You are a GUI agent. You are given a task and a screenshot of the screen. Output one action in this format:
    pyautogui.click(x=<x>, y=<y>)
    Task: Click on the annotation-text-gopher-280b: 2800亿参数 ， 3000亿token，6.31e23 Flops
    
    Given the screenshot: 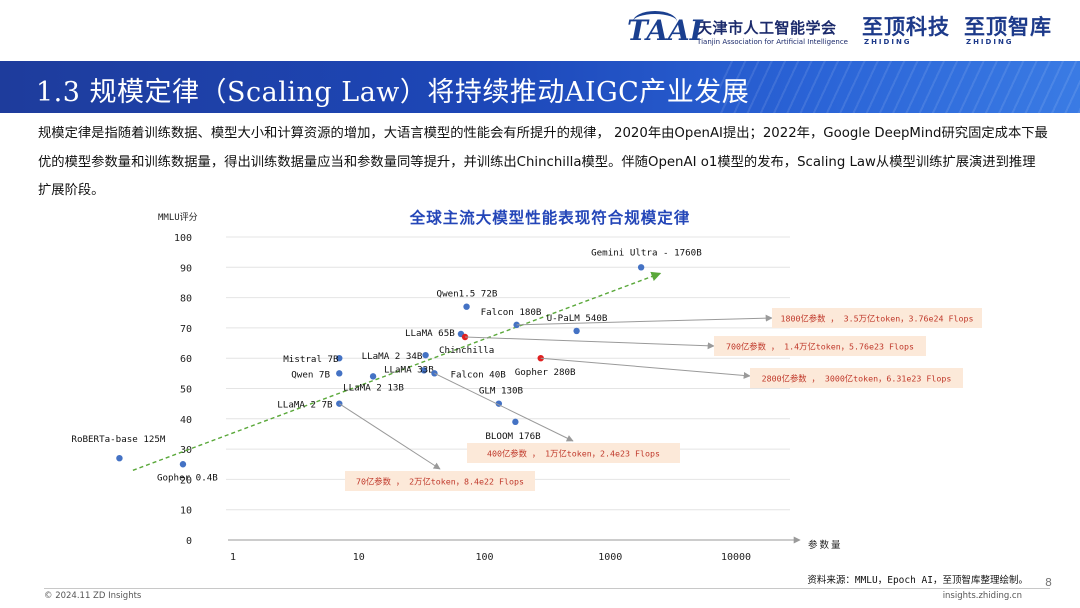 What is the action you would take?
    pyautogui.click(x=857, y=379)
    